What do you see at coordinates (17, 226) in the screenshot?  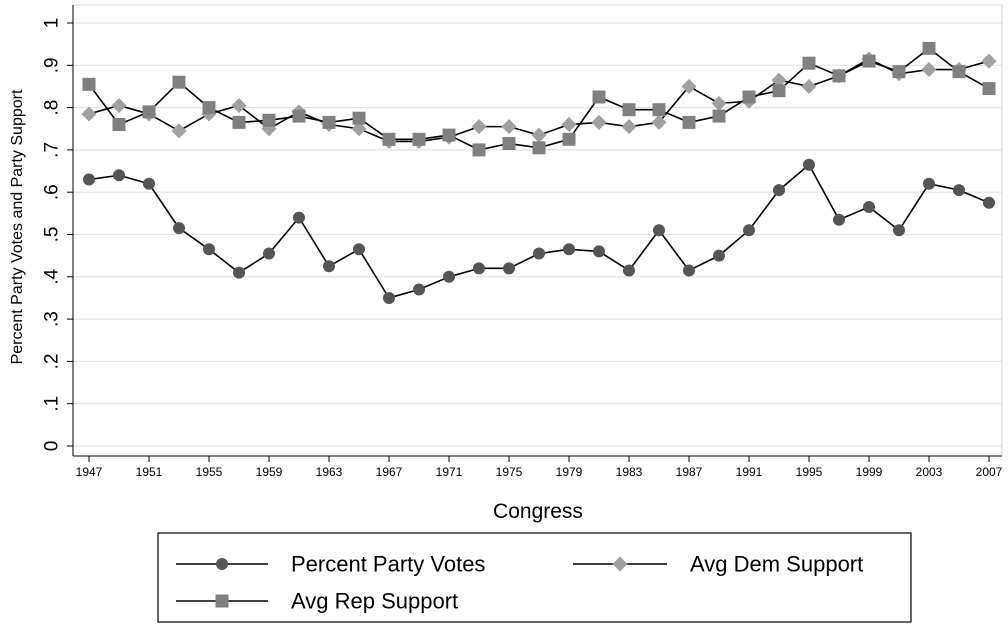 I see `y-axis-label: Percent Party Votes and Party Support` at bounding box center [17, 226].